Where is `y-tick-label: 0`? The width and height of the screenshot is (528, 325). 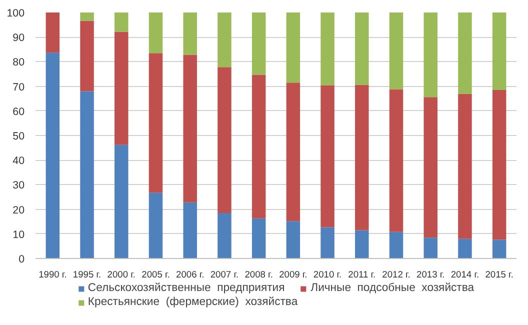 y-tick-label: 0 is located at coordinates (21, 260).